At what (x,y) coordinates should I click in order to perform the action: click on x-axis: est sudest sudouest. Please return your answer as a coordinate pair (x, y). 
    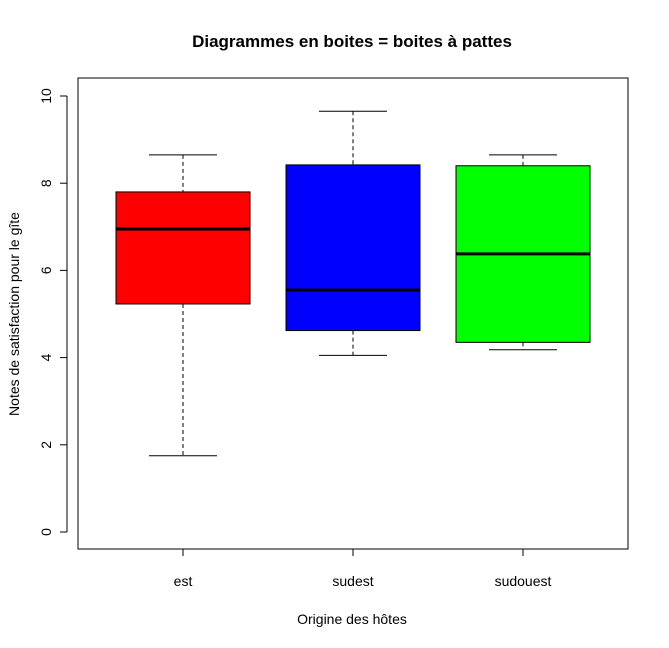
    Looking at the image, I should click on (363, 568).